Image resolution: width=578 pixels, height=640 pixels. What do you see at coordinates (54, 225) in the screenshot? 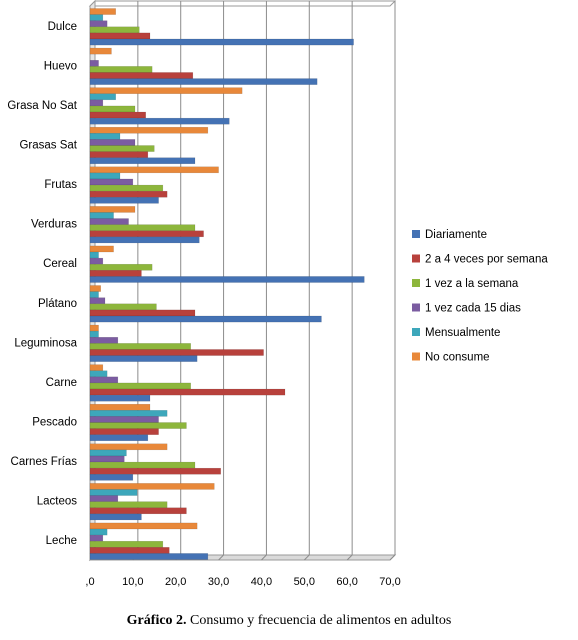
I see `category-label: Verduras` at bounding box center [54, 225].